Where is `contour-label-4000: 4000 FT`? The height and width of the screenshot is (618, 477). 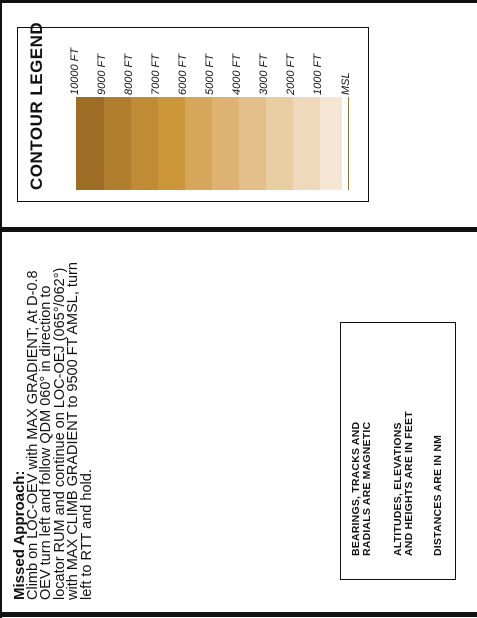 contour-label-4000: 4000 FT is located at coordinates (237, 74).